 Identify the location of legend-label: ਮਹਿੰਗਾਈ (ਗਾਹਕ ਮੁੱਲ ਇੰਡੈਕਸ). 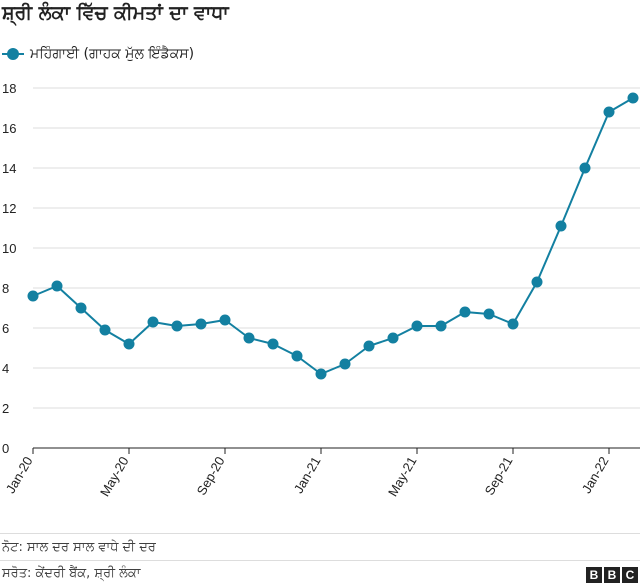
(112, 54).